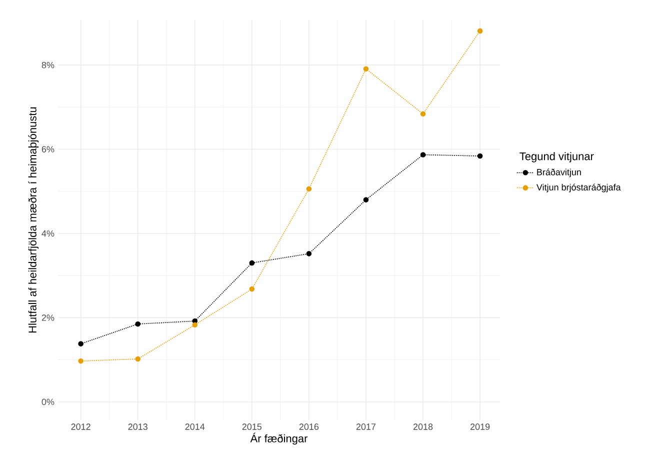 The width and height of the screenshot is (656, 459). What do you see at coordinates (578, 188) in the screenshot?
I see `legend-label: Vitjun brjóstaráðgjafa` at bounding box center [578, 188].